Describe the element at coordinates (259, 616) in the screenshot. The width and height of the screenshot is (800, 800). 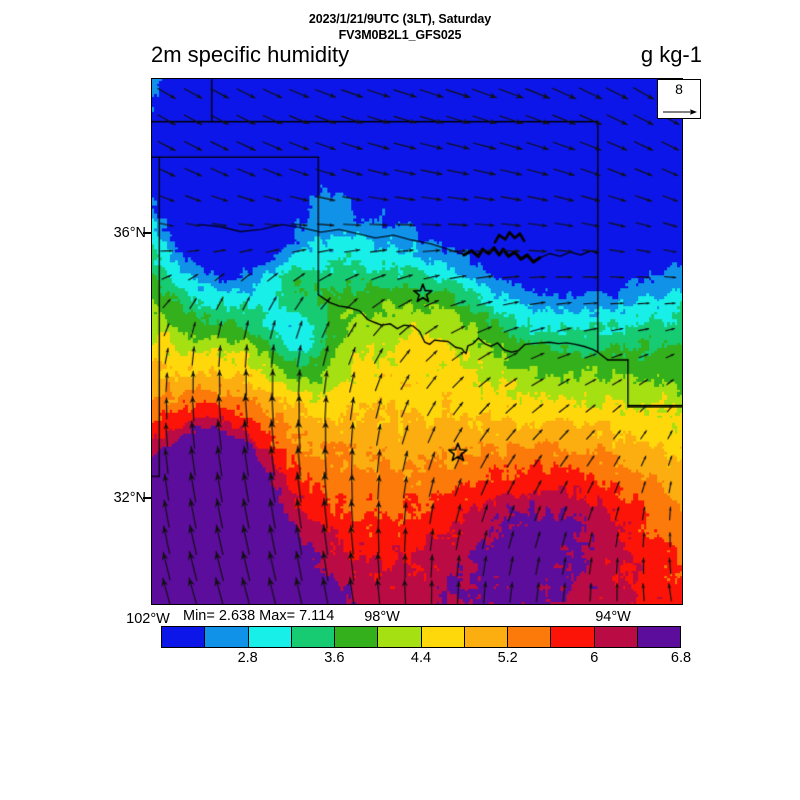
I see `minmax-annotation: Min= 2.638 Max= 7.114` at that location.